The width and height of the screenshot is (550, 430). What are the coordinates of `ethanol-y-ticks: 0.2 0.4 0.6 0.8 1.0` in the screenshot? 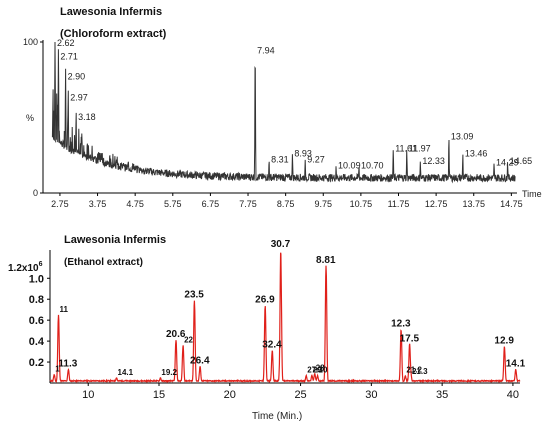 It's located at (39, 321).